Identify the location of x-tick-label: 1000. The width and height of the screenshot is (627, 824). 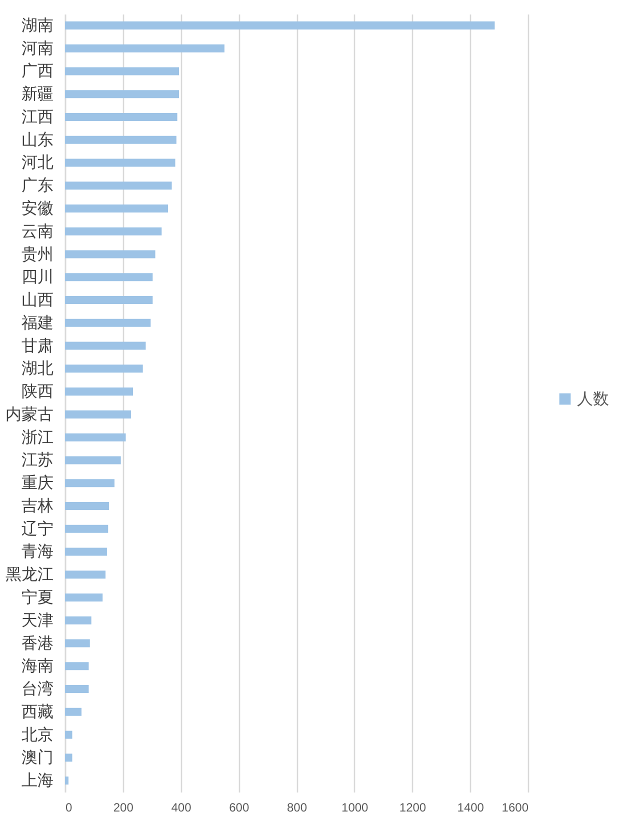
(355, 807).